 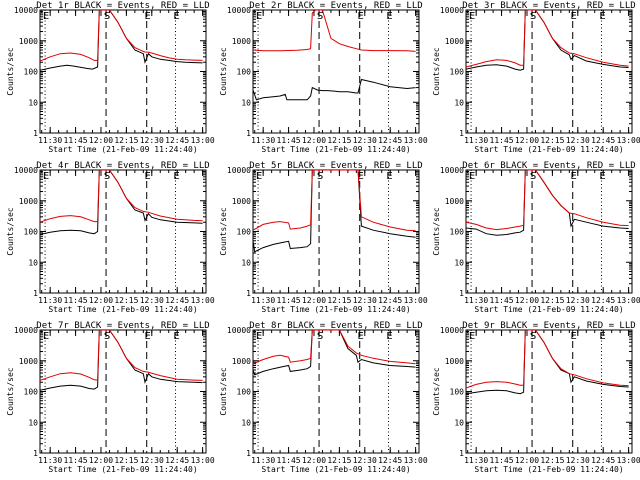 I want to click on chart-title: Det 2r BLACK = Events, RED = LLD, so click(x=335, y=6).